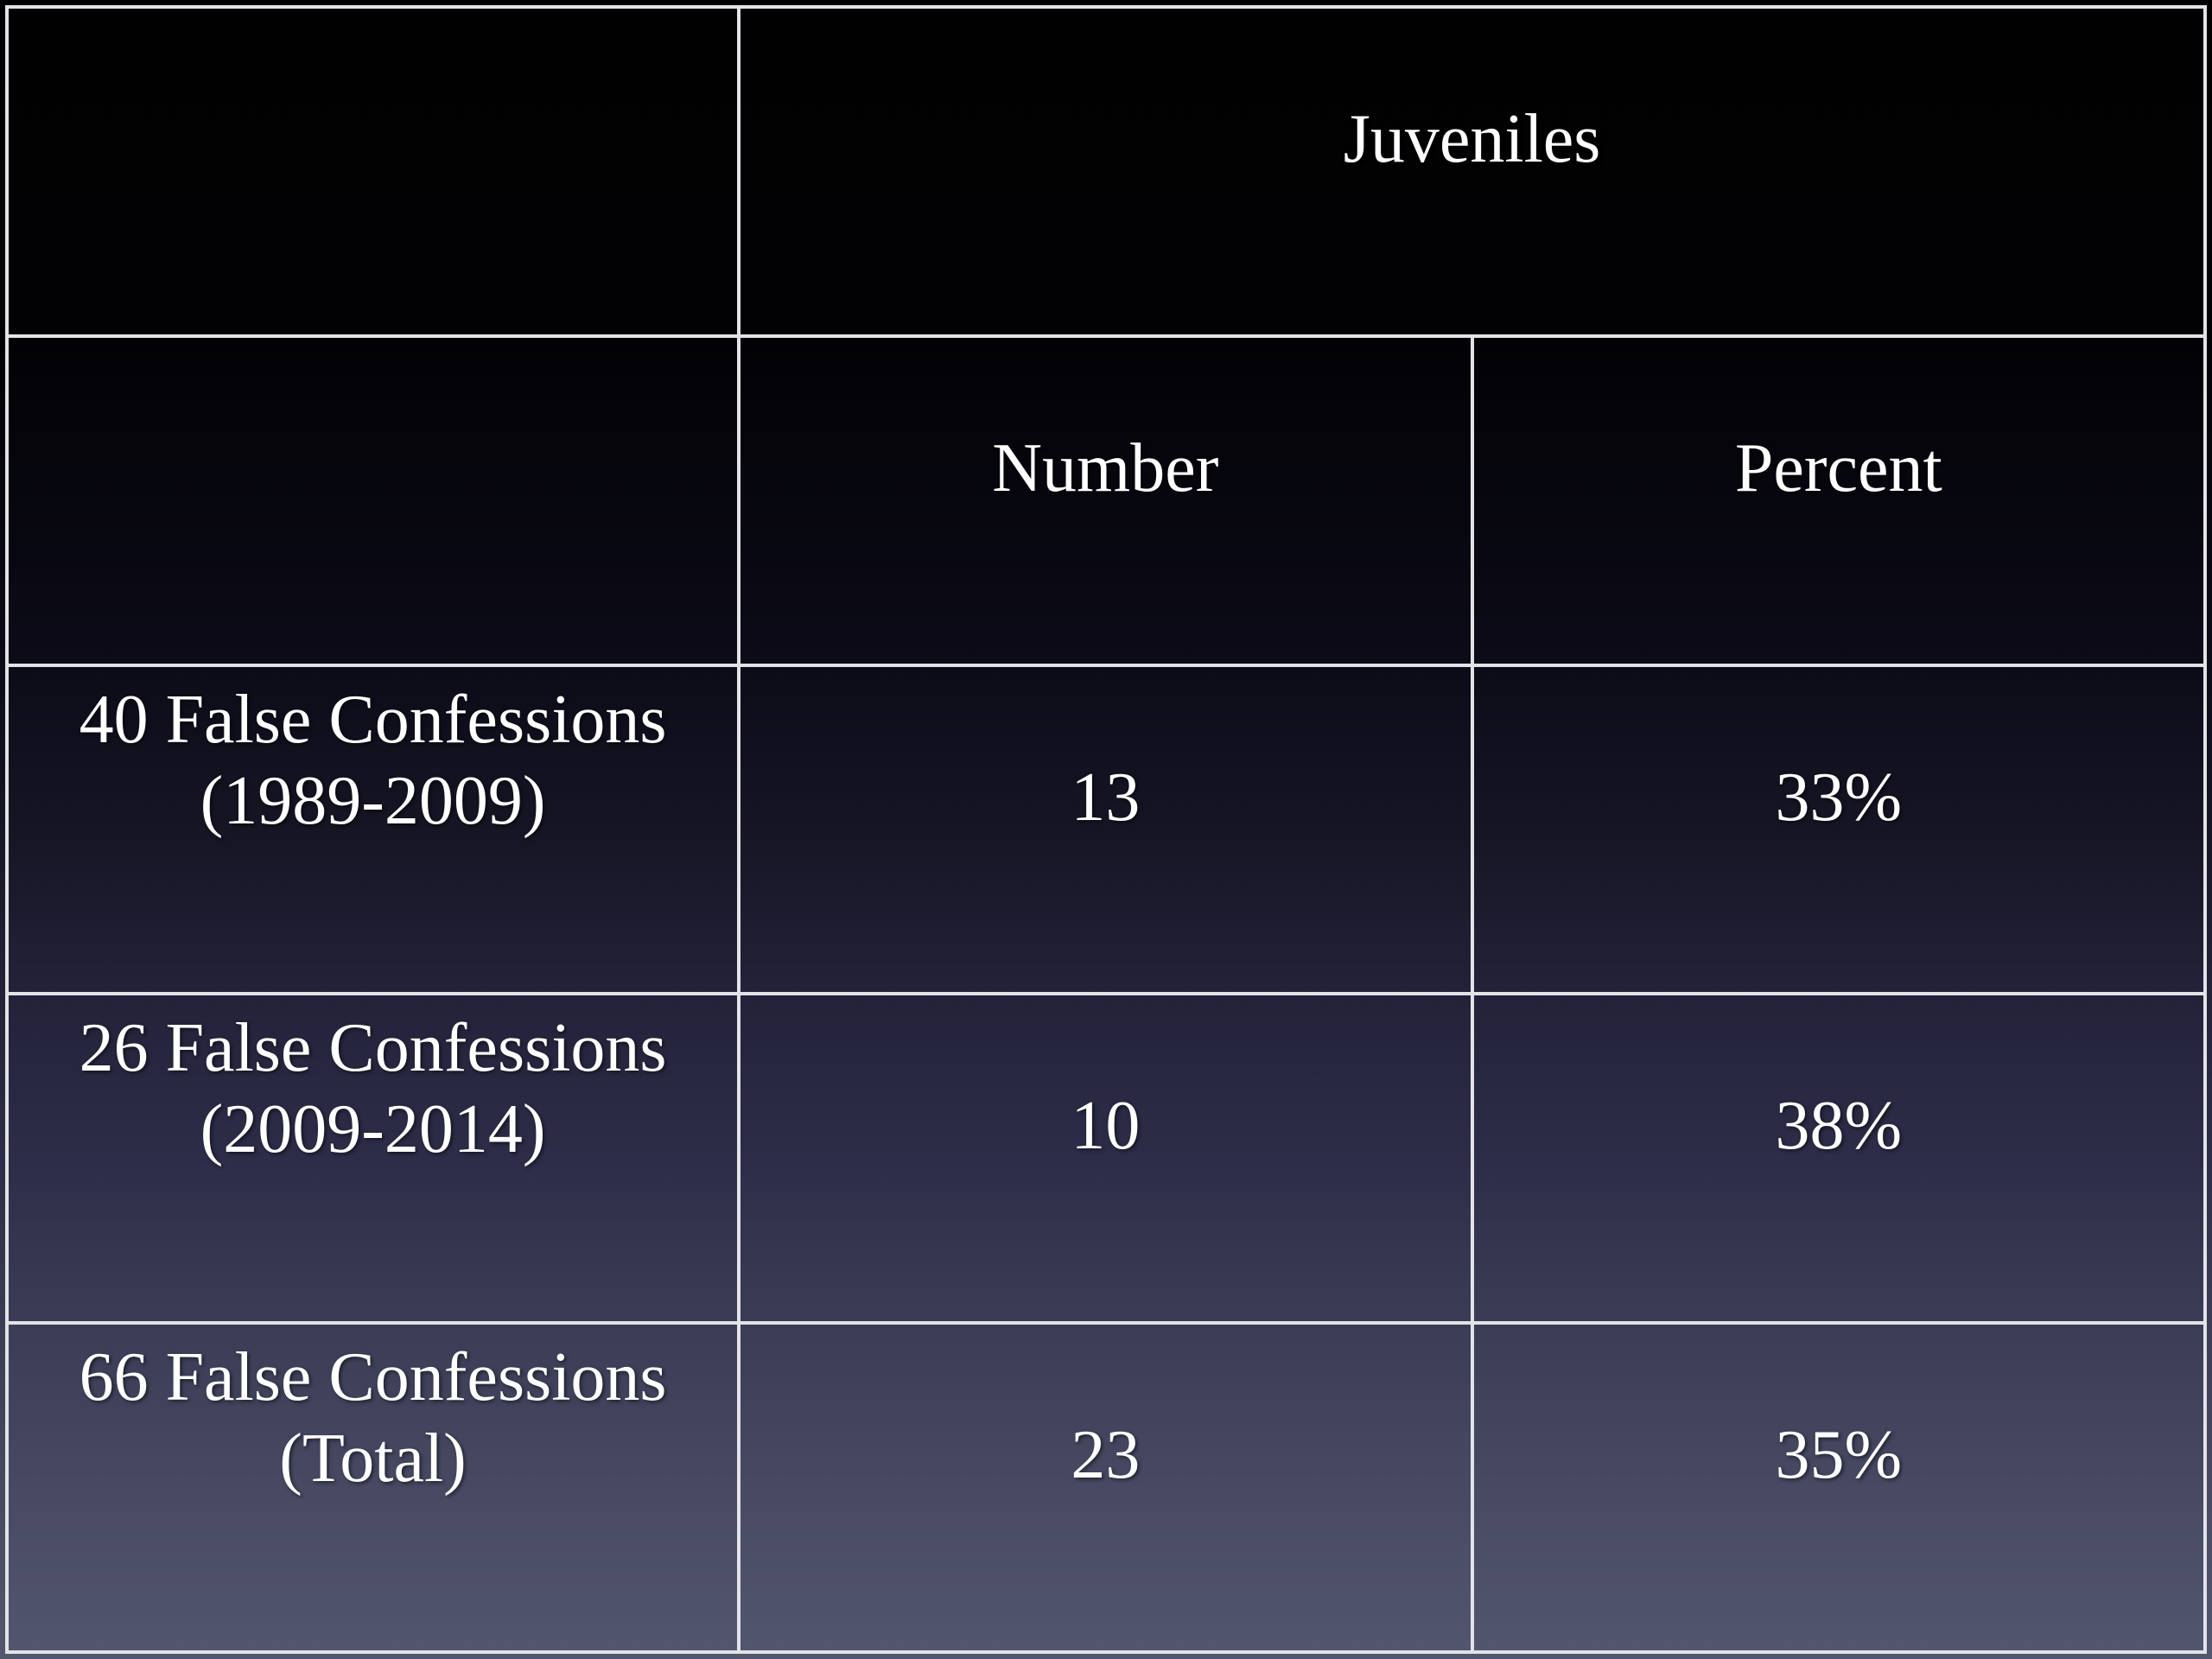 This screenshot has height=1659, width=2212. Describe the element at coordinates (1839, 1487) in the screenshot. I see `percent-value-cell: 35%` at that location.